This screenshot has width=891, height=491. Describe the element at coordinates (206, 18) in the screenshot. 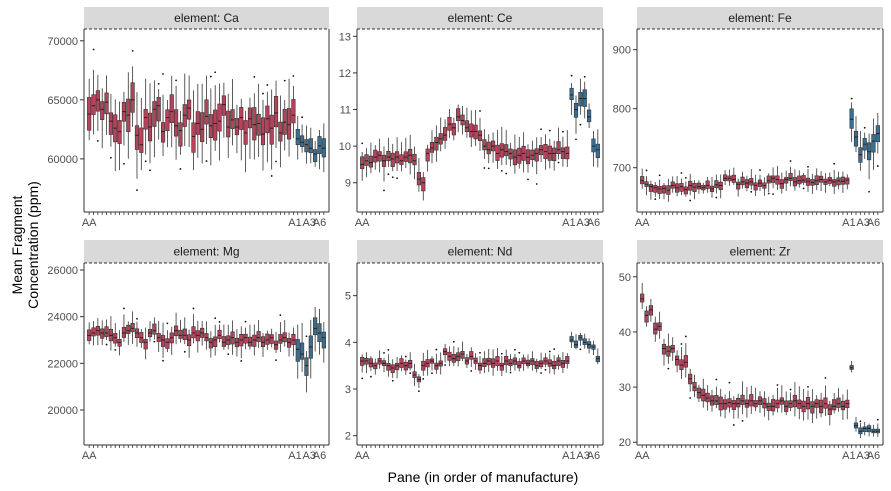

I see `facet-strip-label: element: Ca` at that location.